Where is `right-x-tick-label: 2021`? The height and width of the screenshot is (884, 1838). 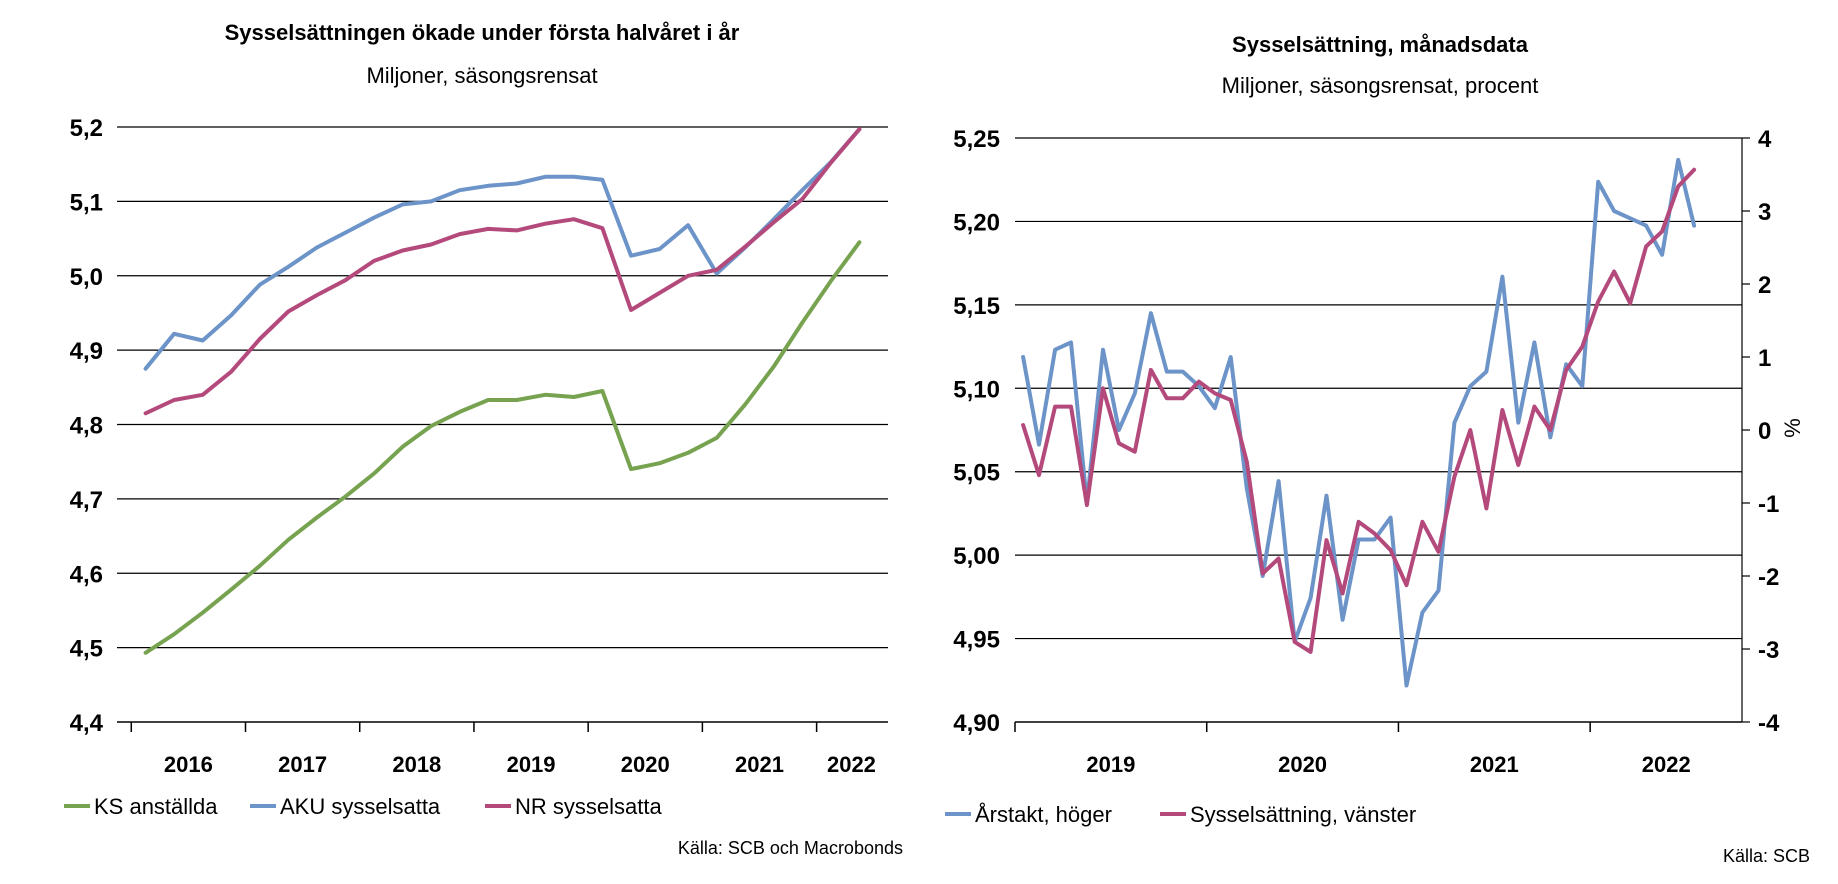
right-x-tick-label: 2021 is located at coordinates (1494, 764).